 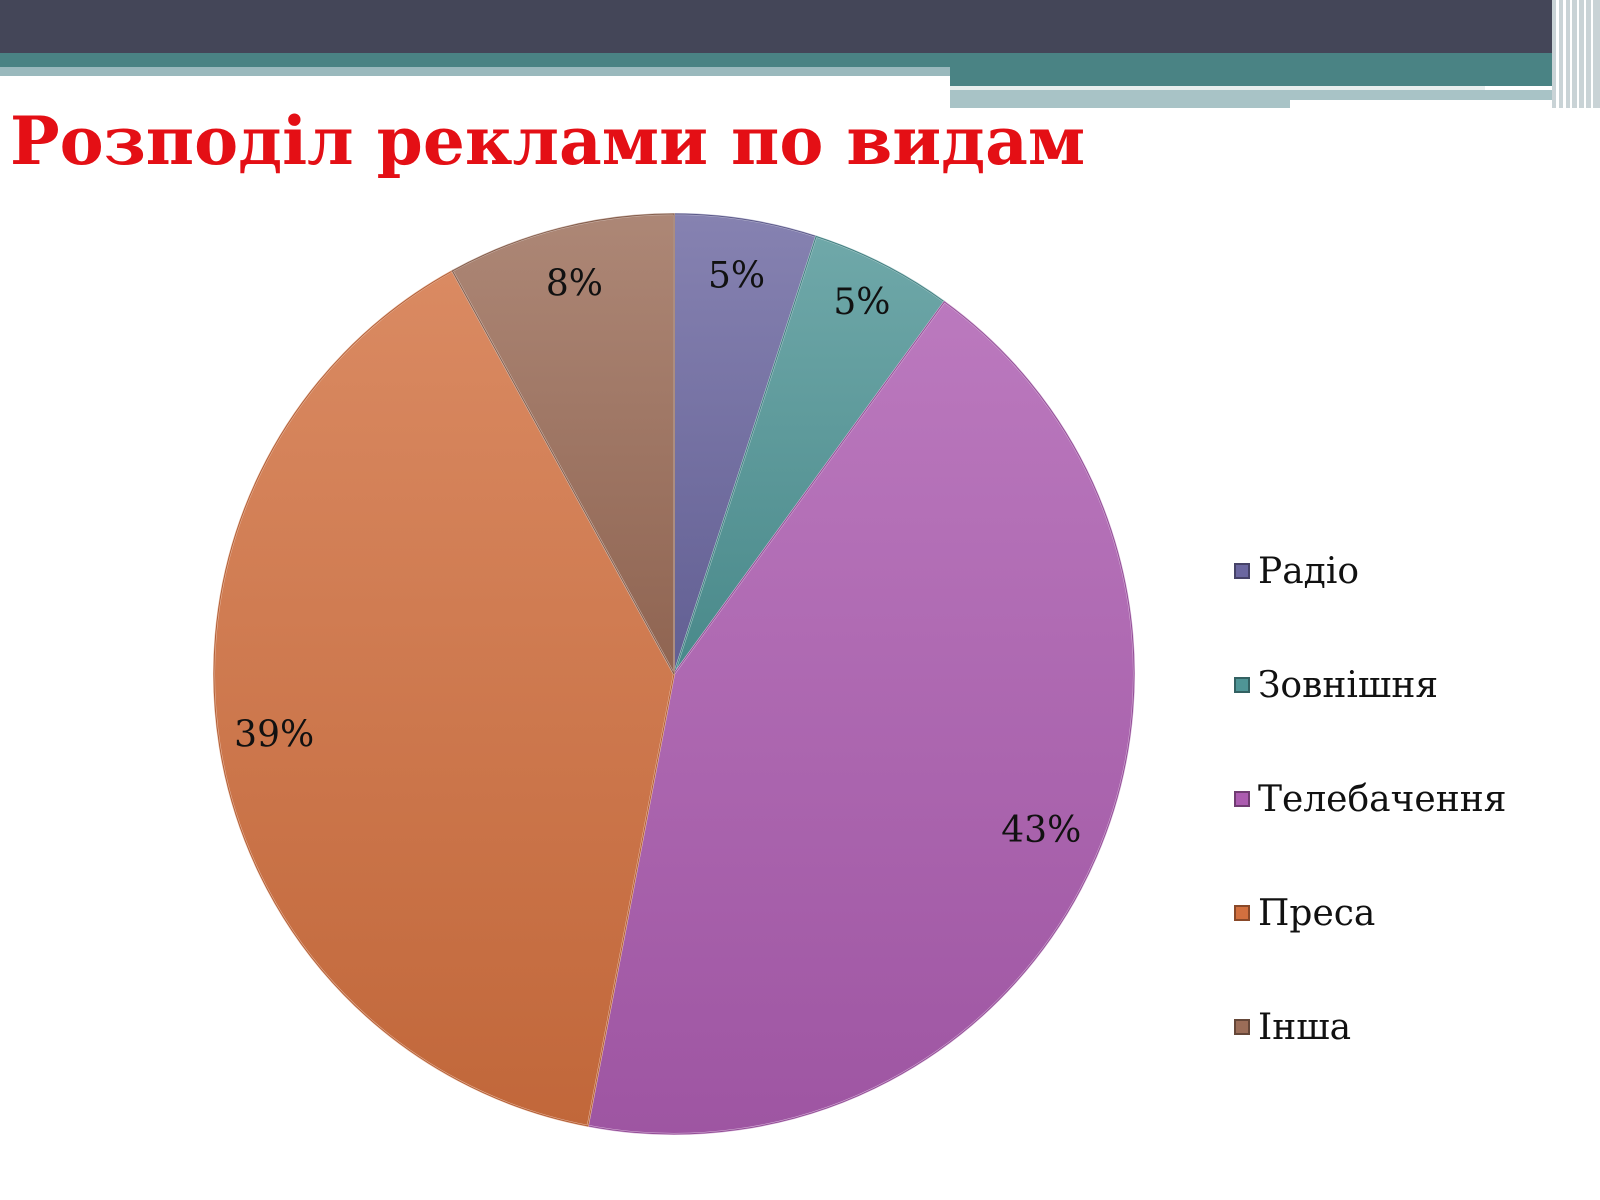 What do you see at coordinates (1404, 1027) in the screenshot?
I see `legend-item: Інша` at bounding box center [1404, 1027].